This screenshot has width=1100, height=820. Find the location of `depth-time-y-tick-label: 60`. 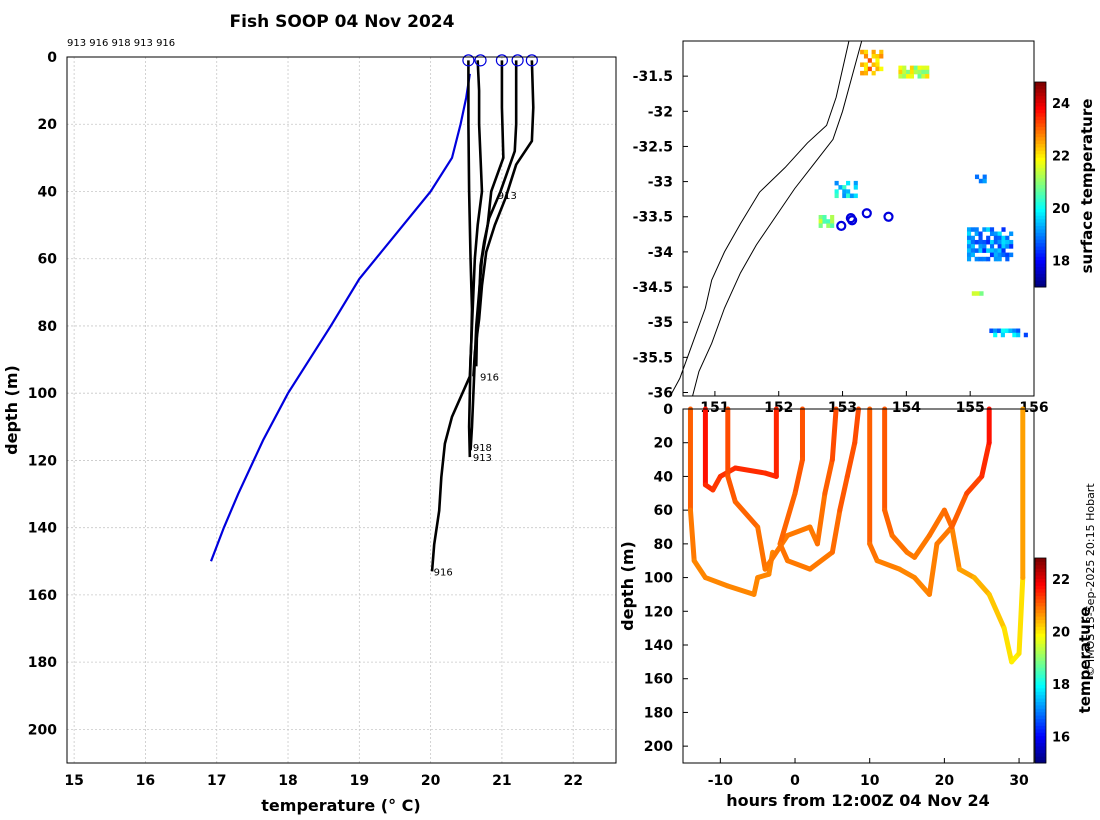

depth-time-y-tick-label: 60 is located at coordinates (664, 511).